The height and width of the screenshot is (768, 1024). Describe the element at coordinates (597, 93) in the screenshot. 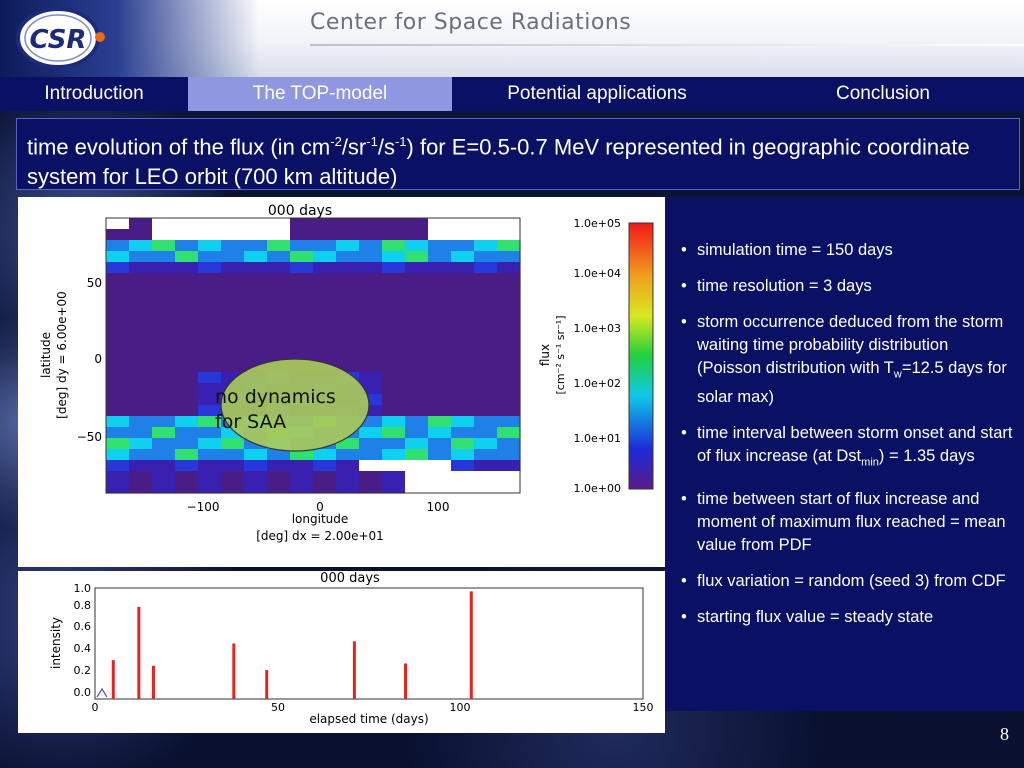

I see `tab-potential-applications: Potential applications` at that location.